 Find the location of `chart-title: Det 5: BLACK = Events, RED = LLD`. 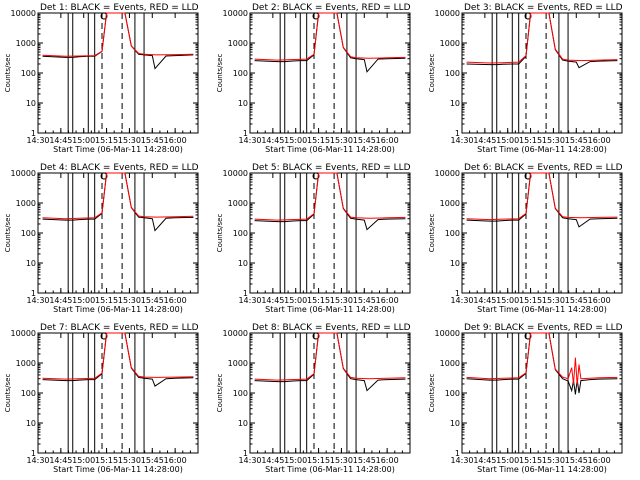

chart-title: Det 5: BLACK = Events, RED = LLD is located at coordinates (331, 168).